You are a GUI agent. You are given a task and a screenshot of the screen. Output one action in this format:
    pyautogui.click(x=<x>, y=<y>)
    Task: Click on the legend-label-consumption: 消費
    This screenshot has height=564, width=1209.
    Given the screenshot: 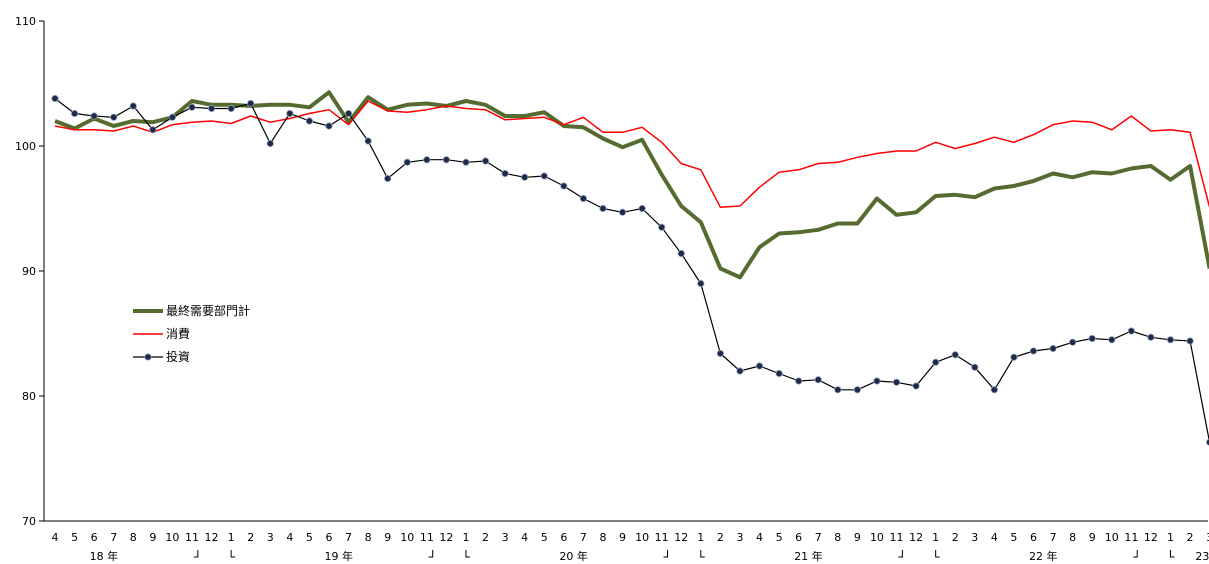 What is the action you would take?
    pyautogui.click(x=178, y=333)
    